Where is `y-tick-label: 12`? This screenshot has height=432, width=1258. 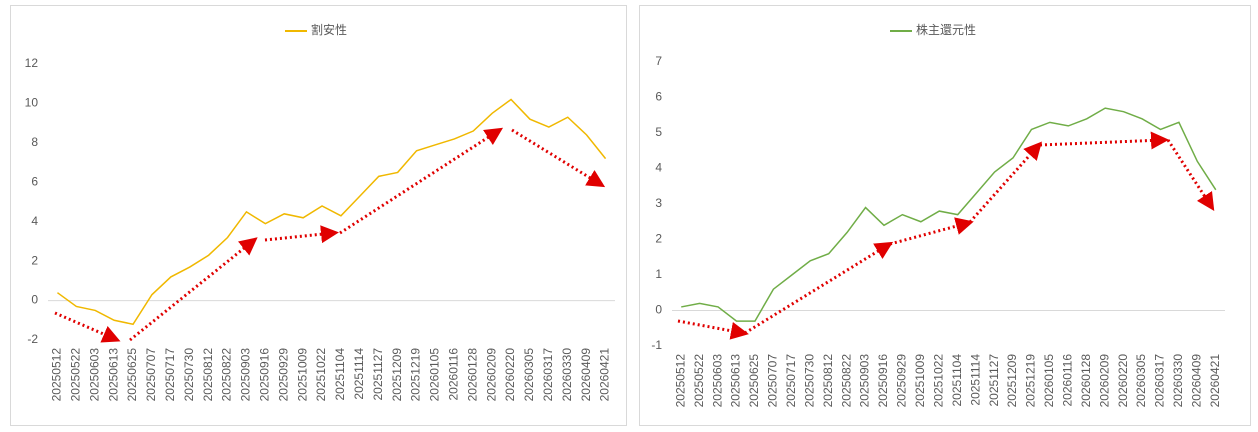 y-tick-label: 12 is located at coordinates (32, 63).